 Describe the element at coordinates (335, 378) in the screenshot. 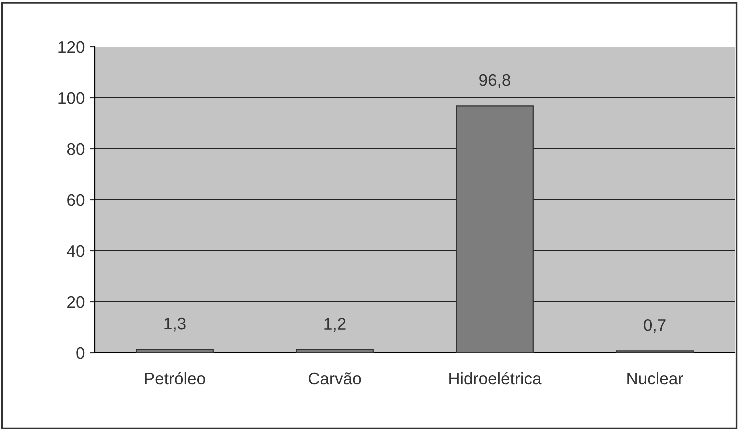

I see `x-tick-label: Carvão` at that location.